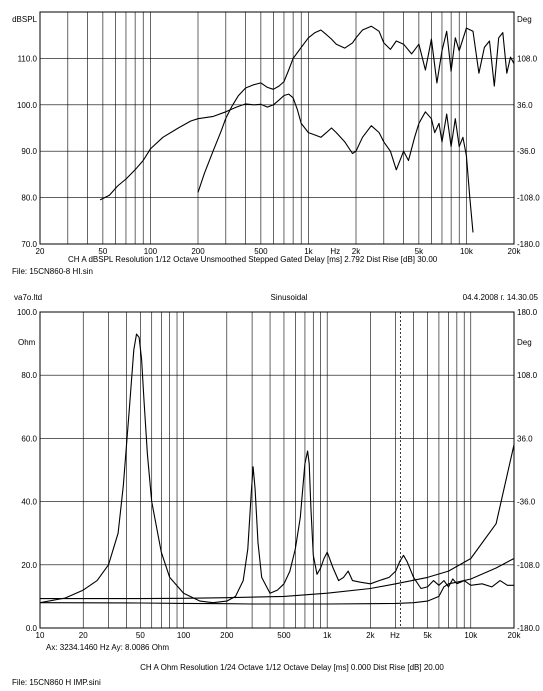 The height and width of the screenshot is (691, 543). Describe the element at coordinates (32, 628) in the screenshot. I see `y-left-tick-label: 0.0` at that location.